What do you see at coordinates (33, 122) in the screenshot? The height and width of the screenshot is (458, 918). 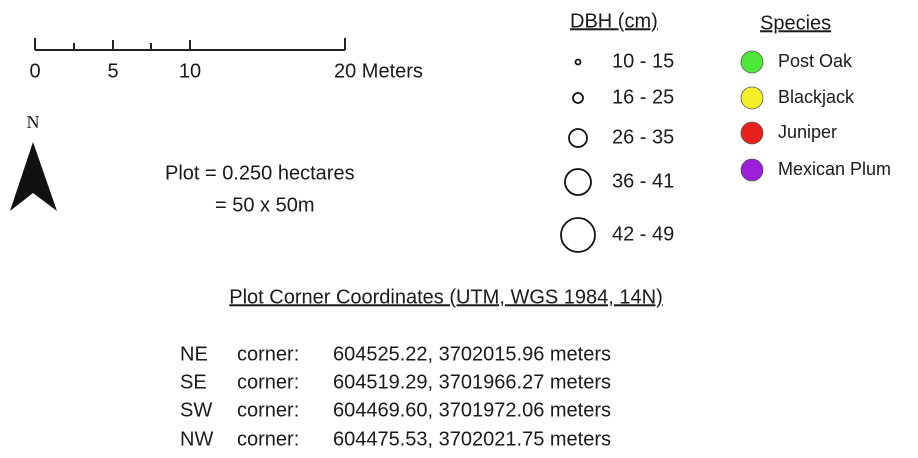 I see `north-label: N` at bounding box center [33, 122].